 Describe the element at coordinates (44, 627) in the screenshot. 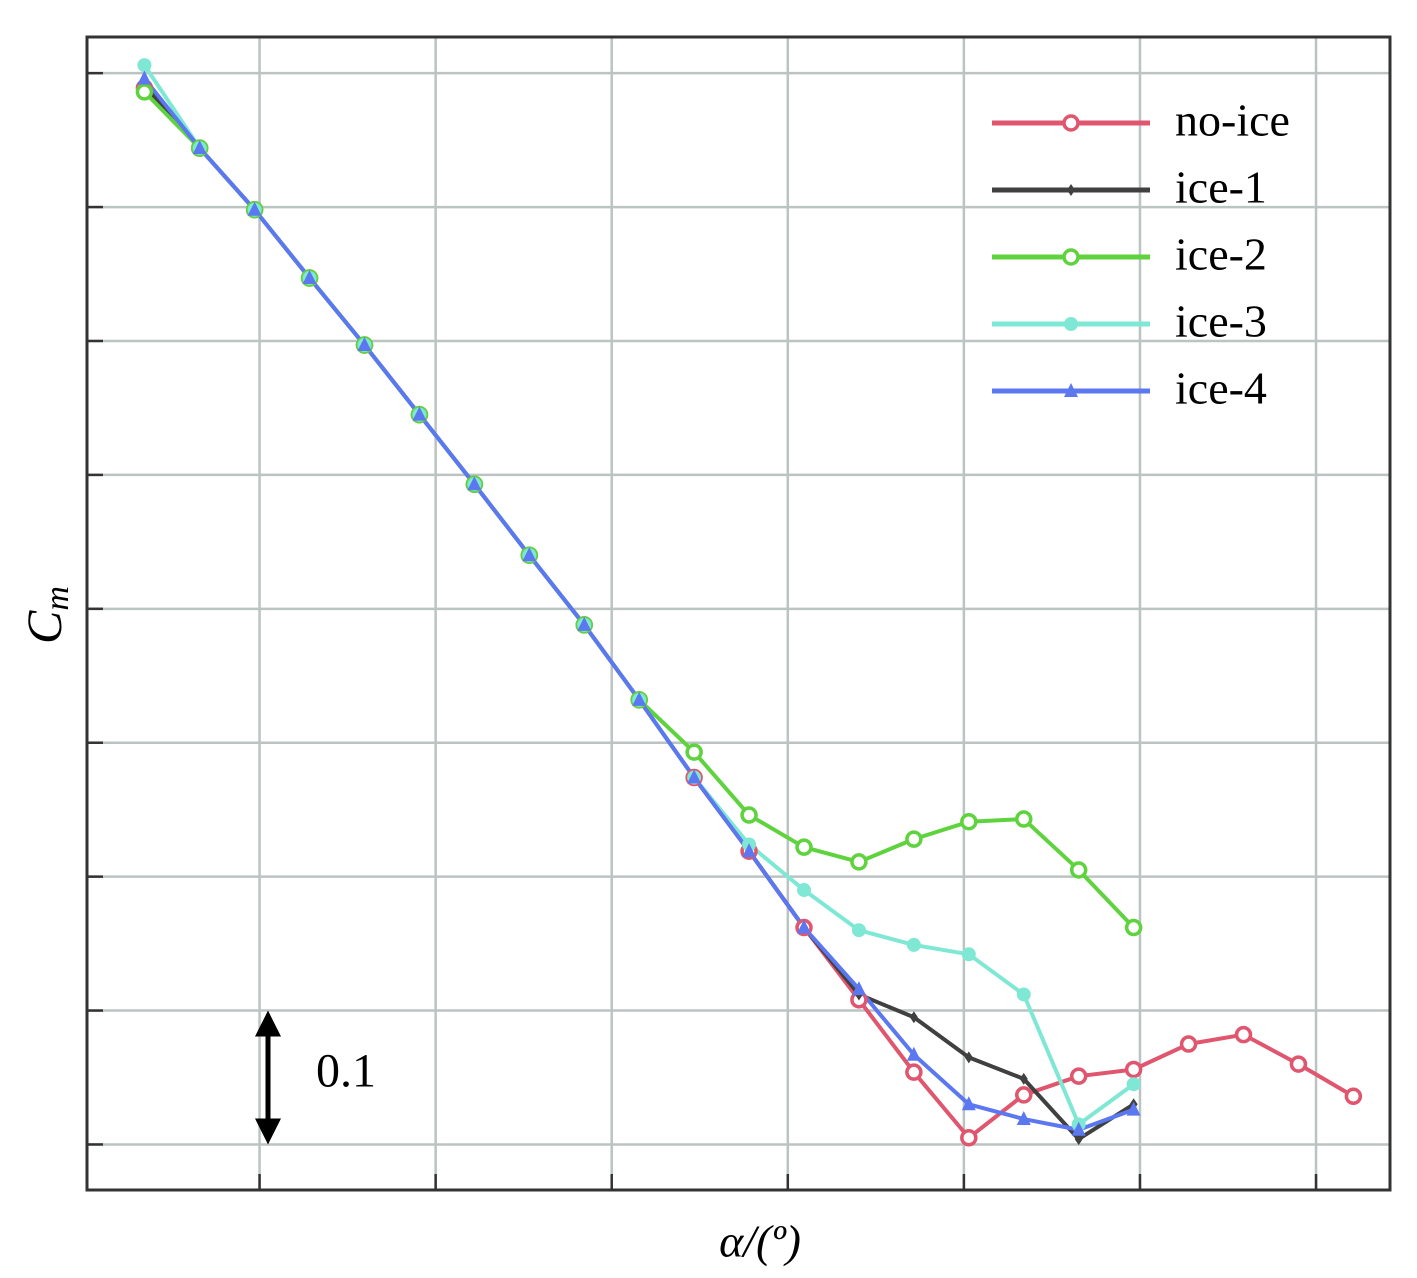

I see `y-axis-label-main: C` at that location.